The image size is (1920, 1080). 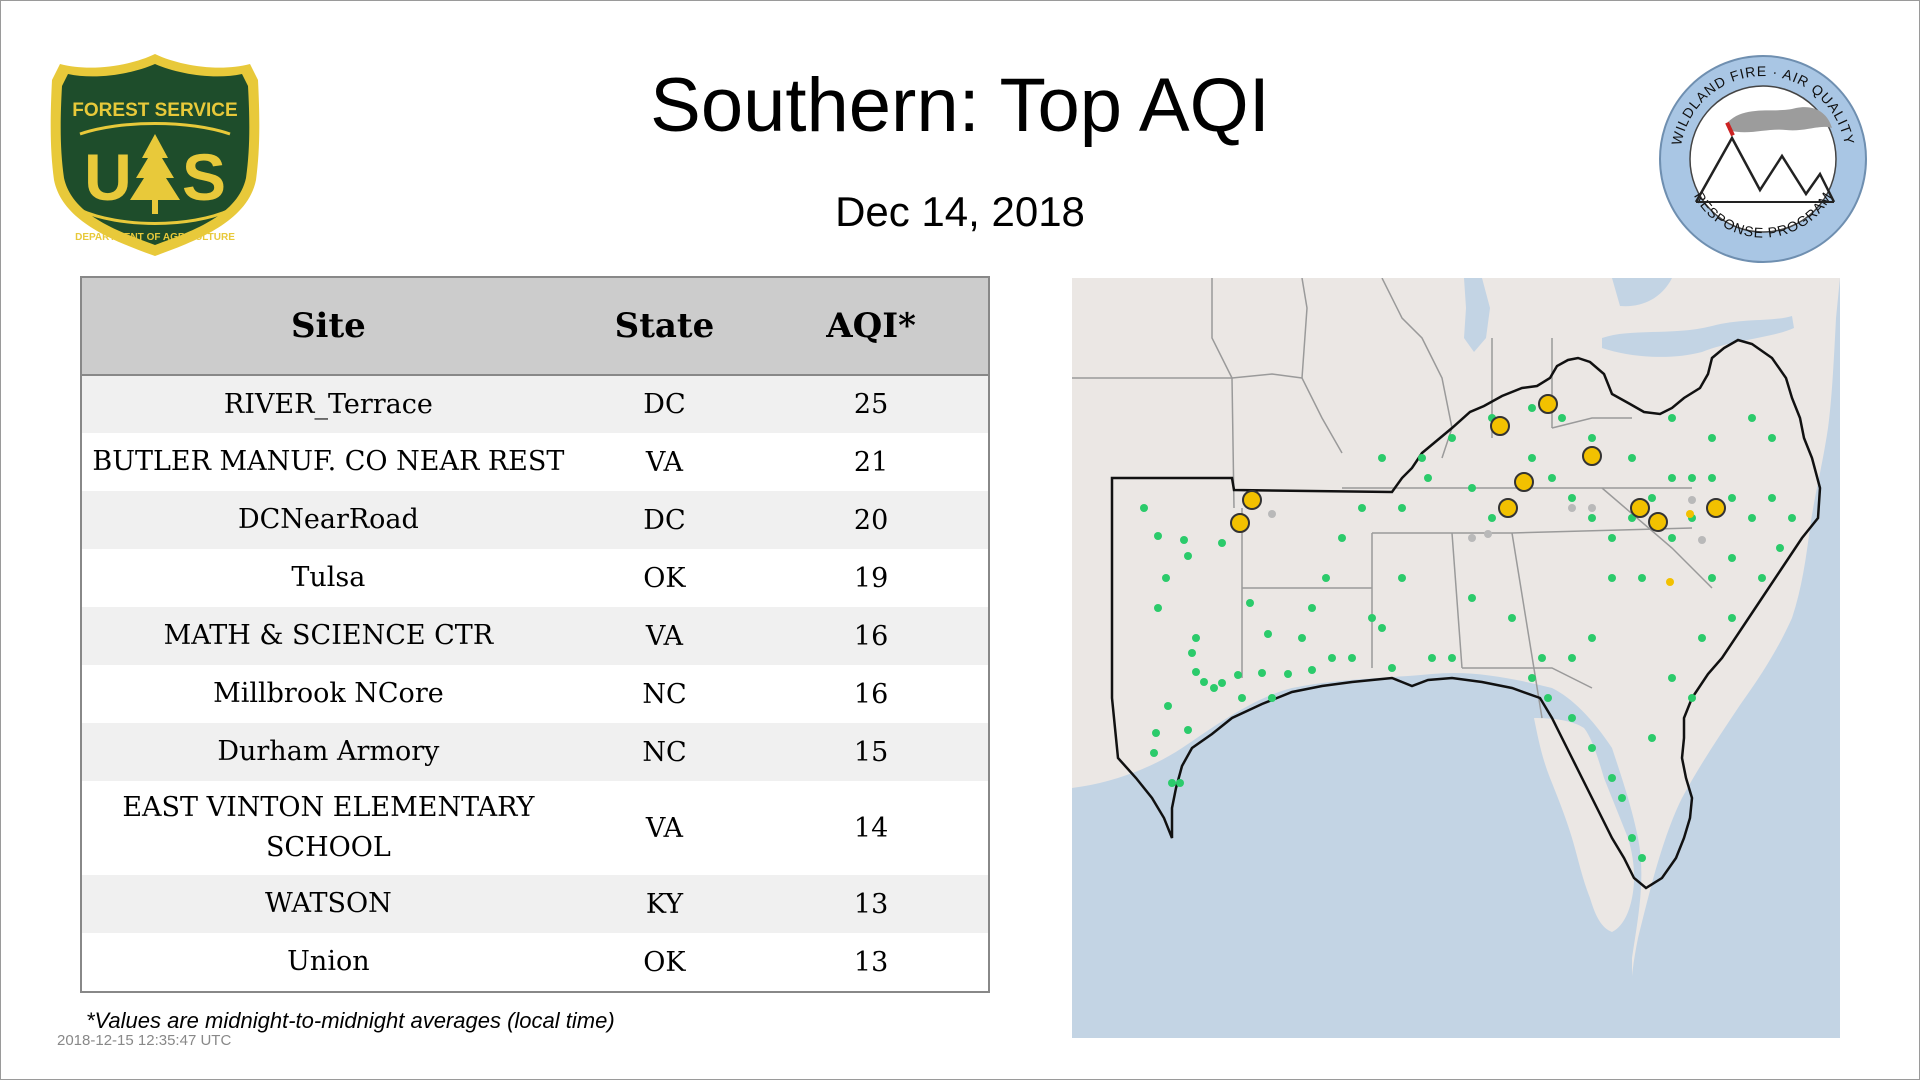 I want to click on lake-michigan, so click(x=1477, y=315).